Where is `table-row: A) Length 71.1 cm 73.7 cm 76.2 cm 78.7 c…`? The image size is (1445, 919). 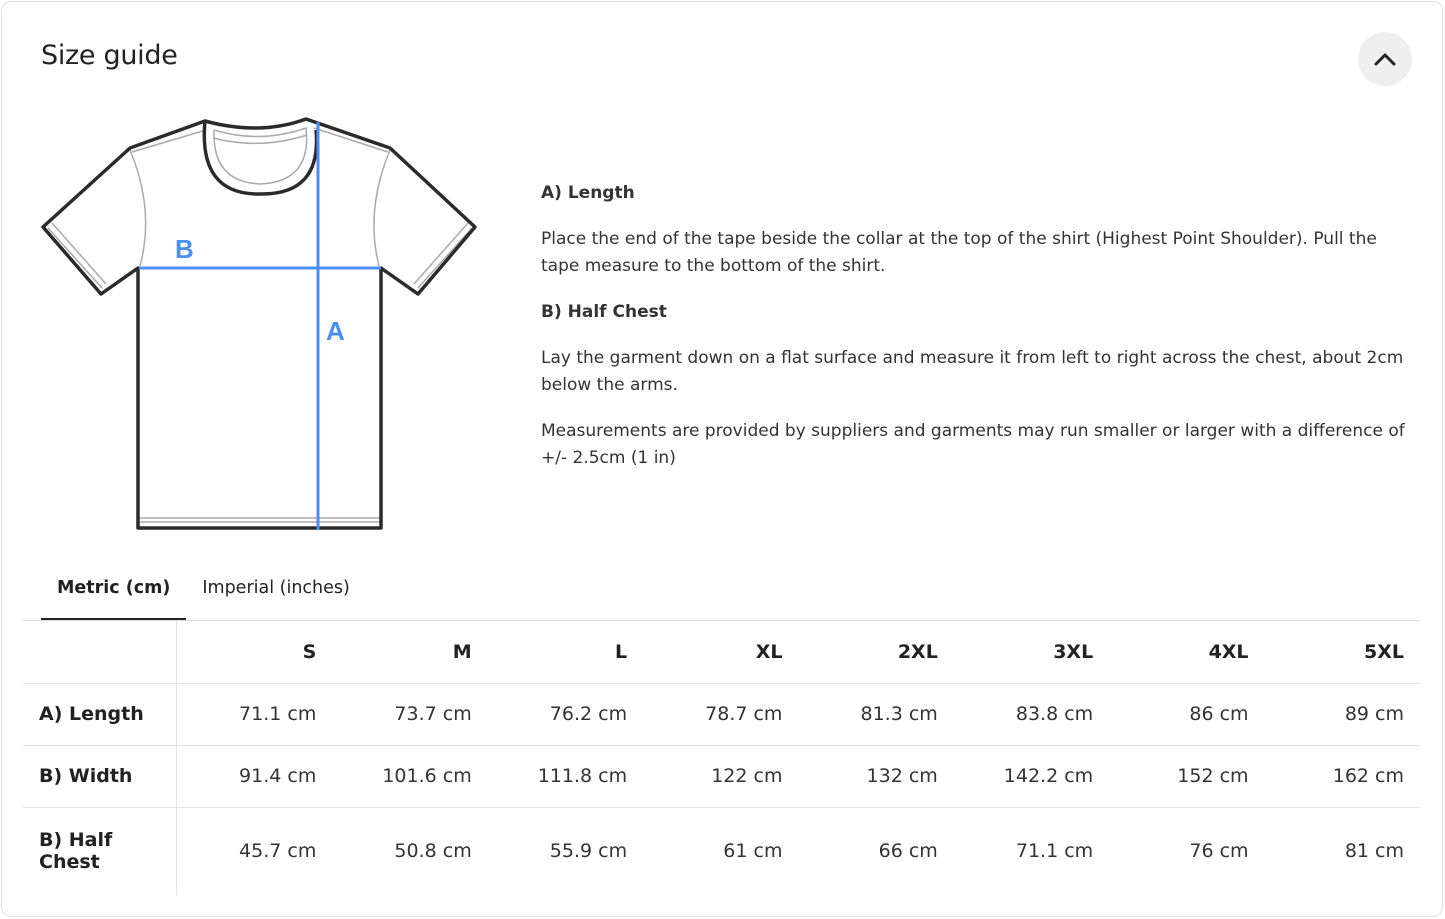 table-row: A) Length 71.1 cm 73.7 cm 76.2 cm 78.7 c… is located at coordinates (721, 714).